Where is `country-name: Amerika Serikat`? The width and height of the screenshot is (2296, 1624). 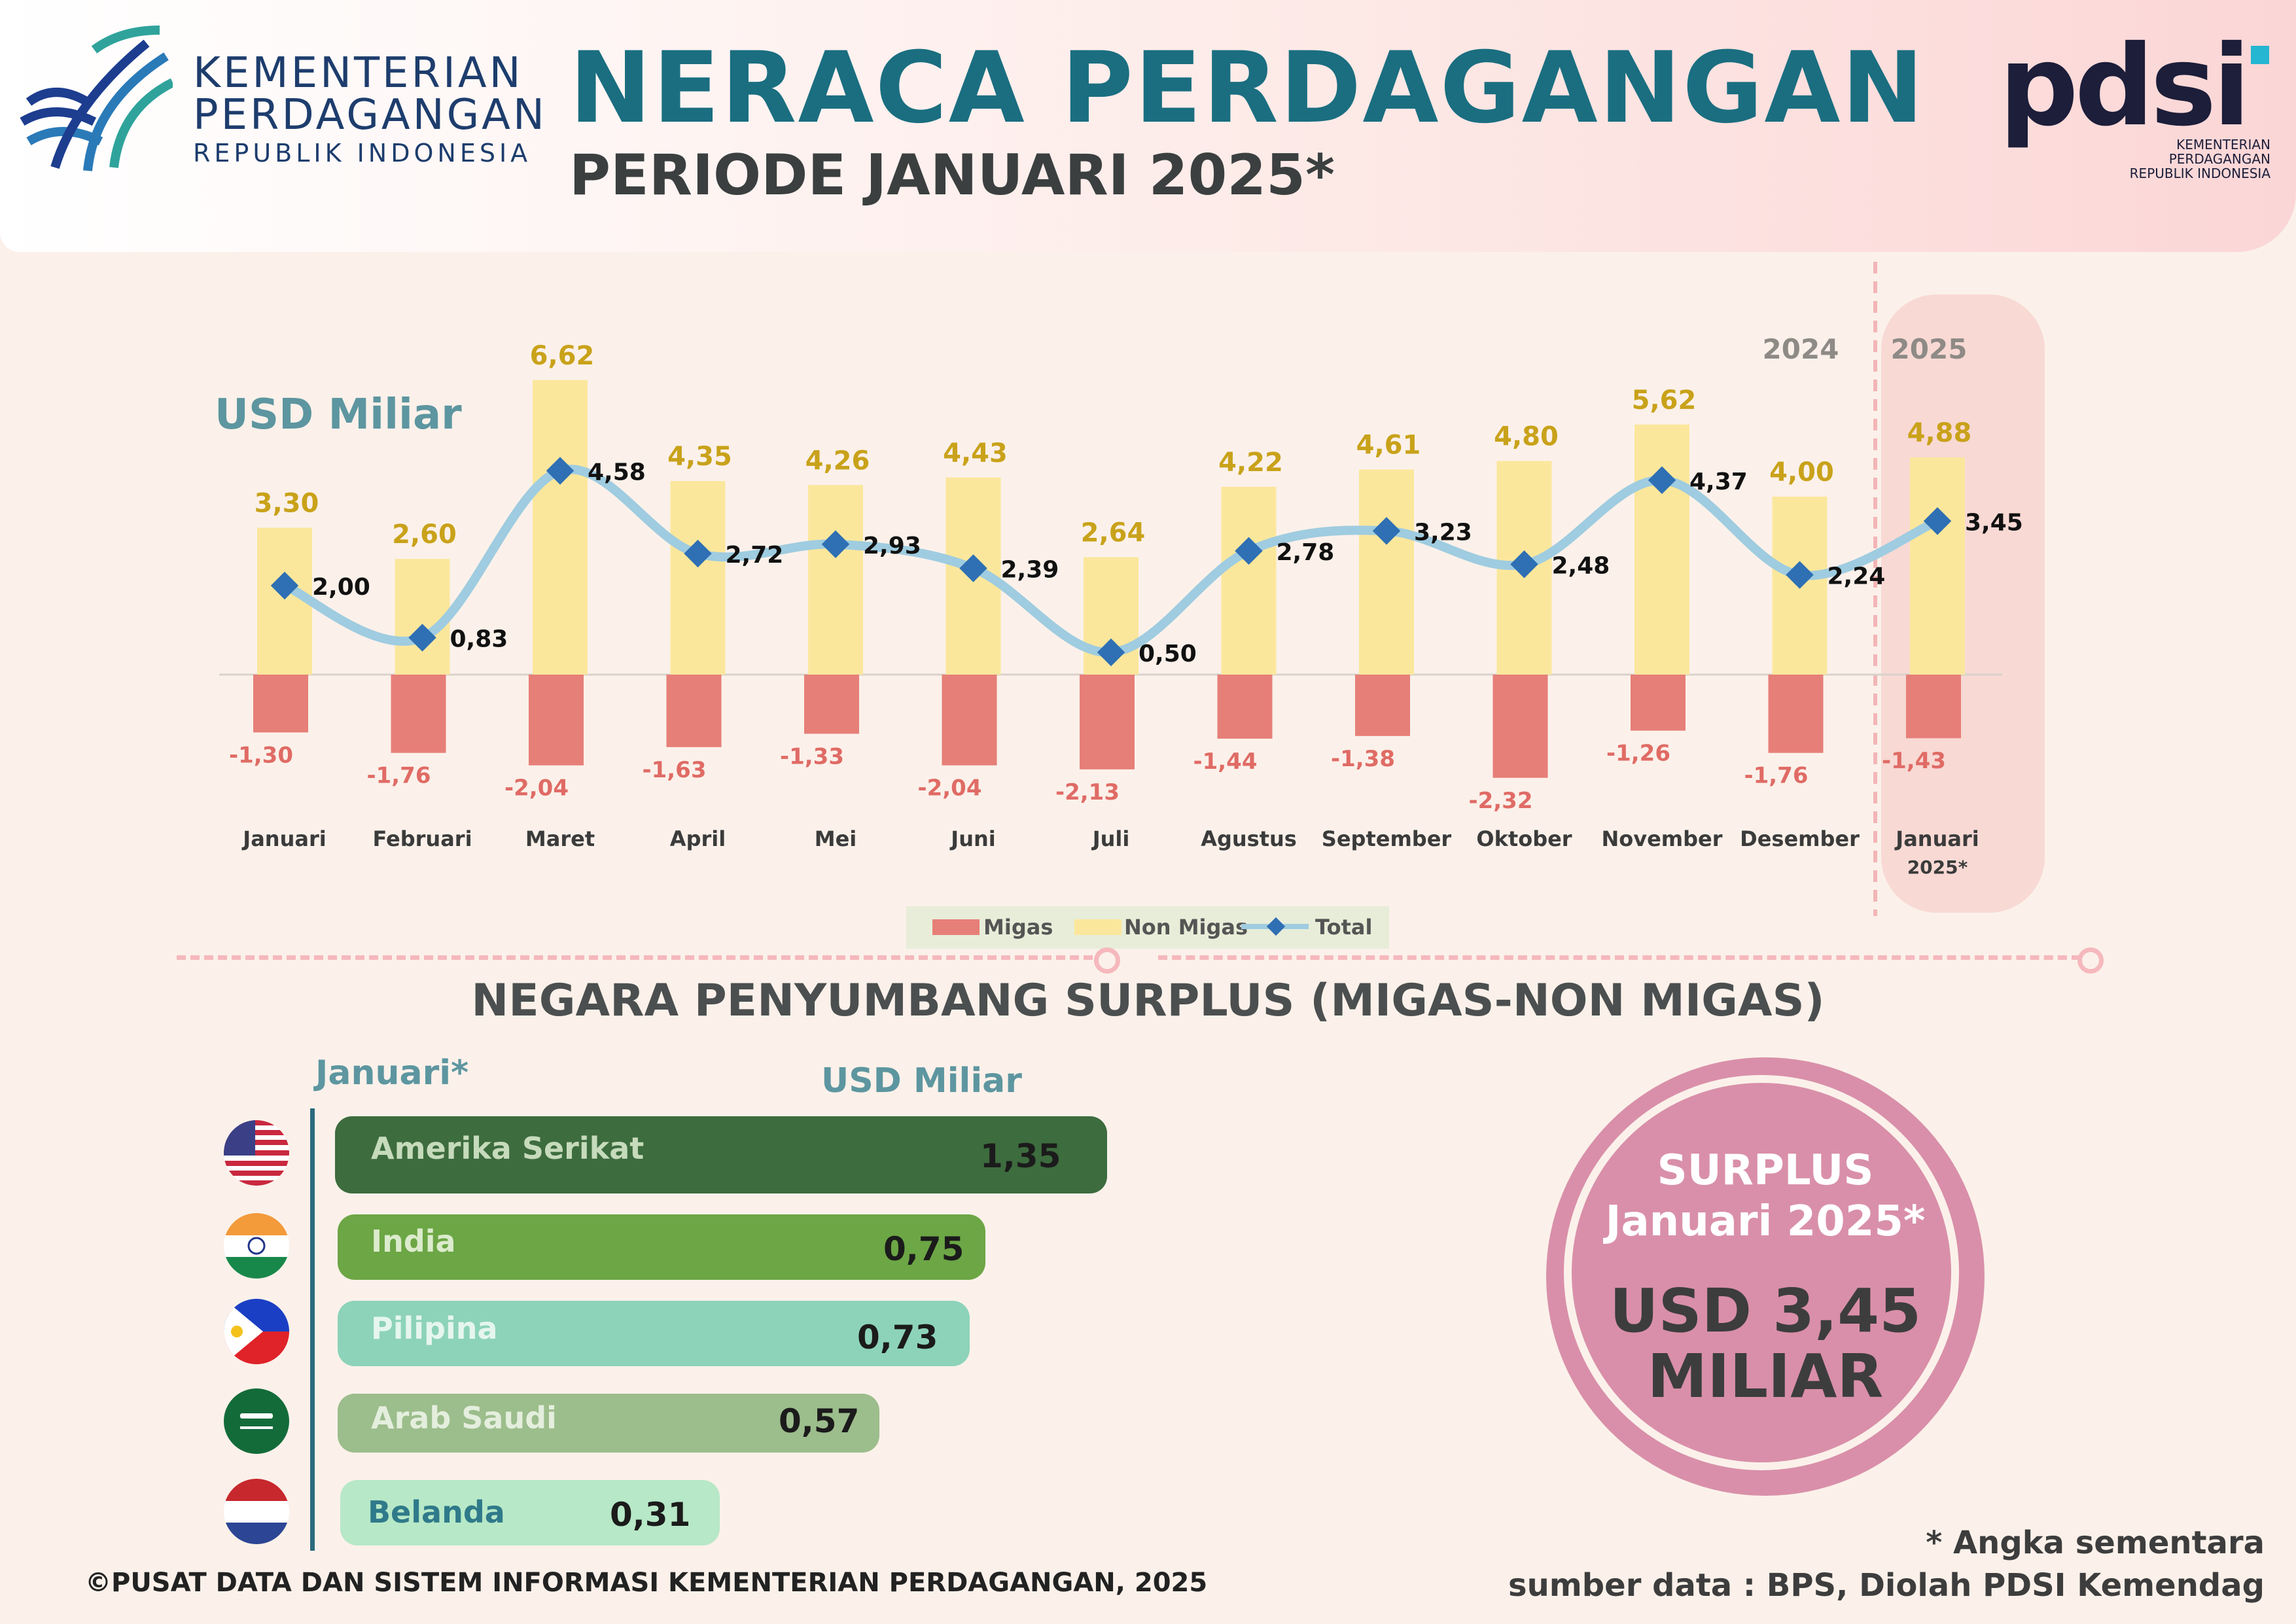 country-name: Amerika Serikat is located at coordinates (508, 1148).